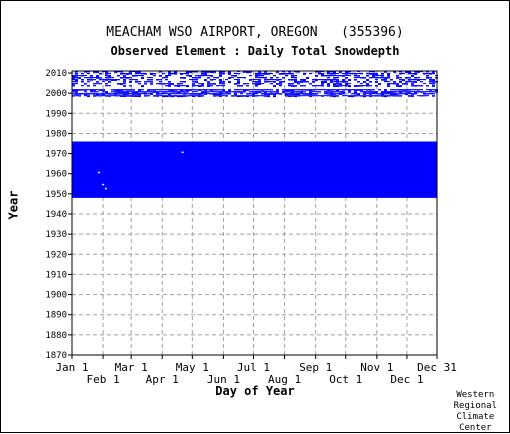 The height and width of the screenshot is (434, 510). What do you see at coordinates (131, 367) in the screenshot?
I see `x-tick-label: Mar 1` at bounding box center [131, 367].